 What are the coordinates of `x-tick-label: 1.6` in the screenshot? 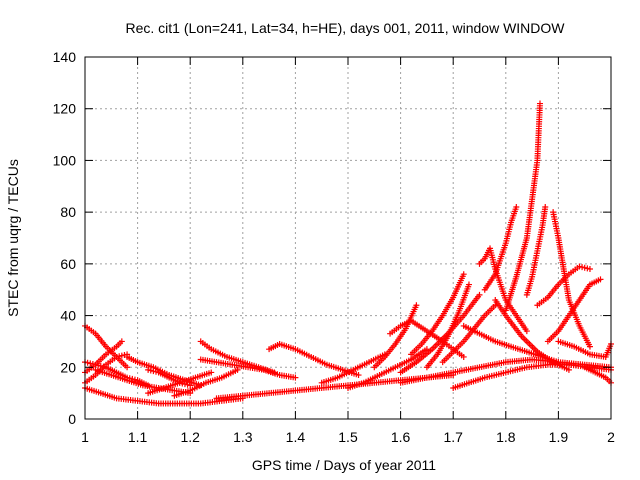 It's located at (401, 437).